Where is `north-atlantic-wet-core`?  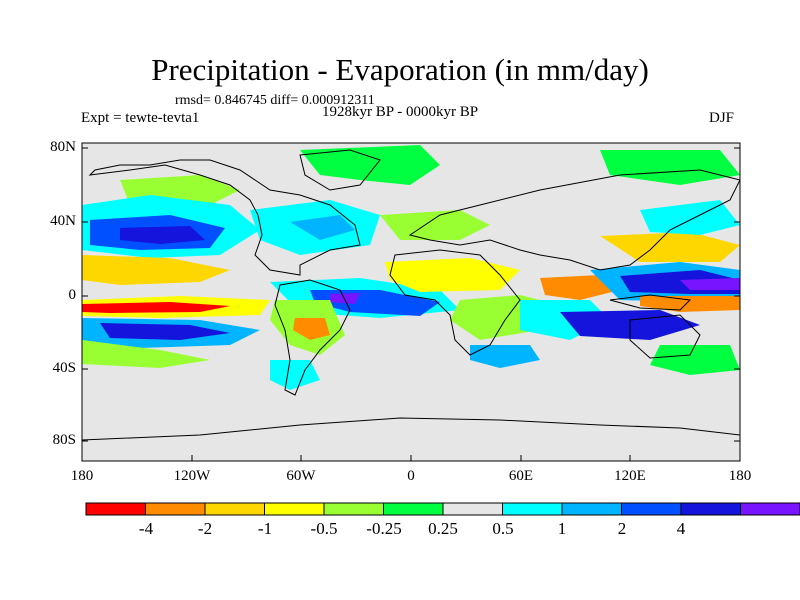
north-atlantic-wet-core is located at coordinates (322, 227).